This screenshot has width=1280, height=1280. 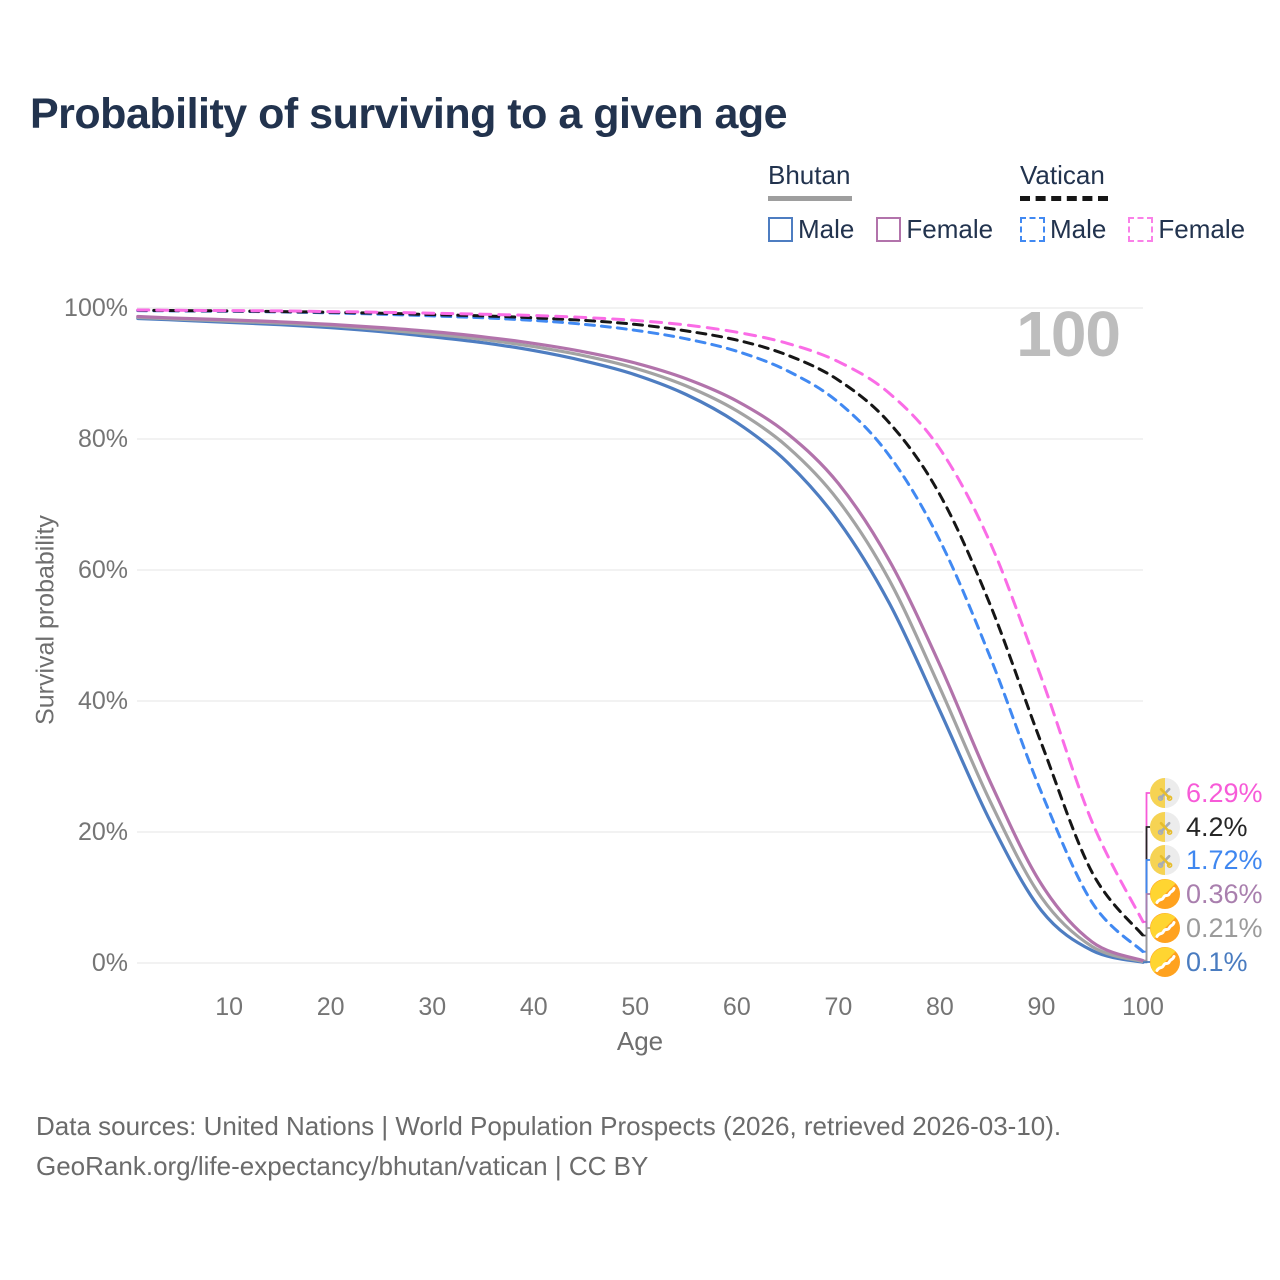 I want to click on end-label-value-bhutan: 0.21%, so click(x=1224, y=928).